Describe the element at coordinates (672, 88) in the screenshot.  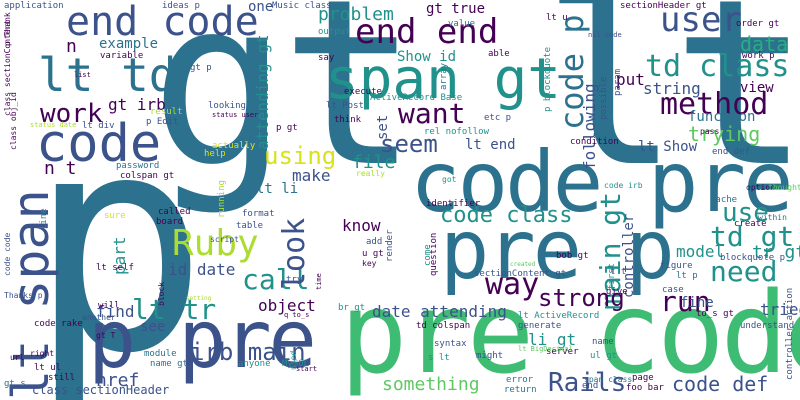
I see `word: string` at that location.